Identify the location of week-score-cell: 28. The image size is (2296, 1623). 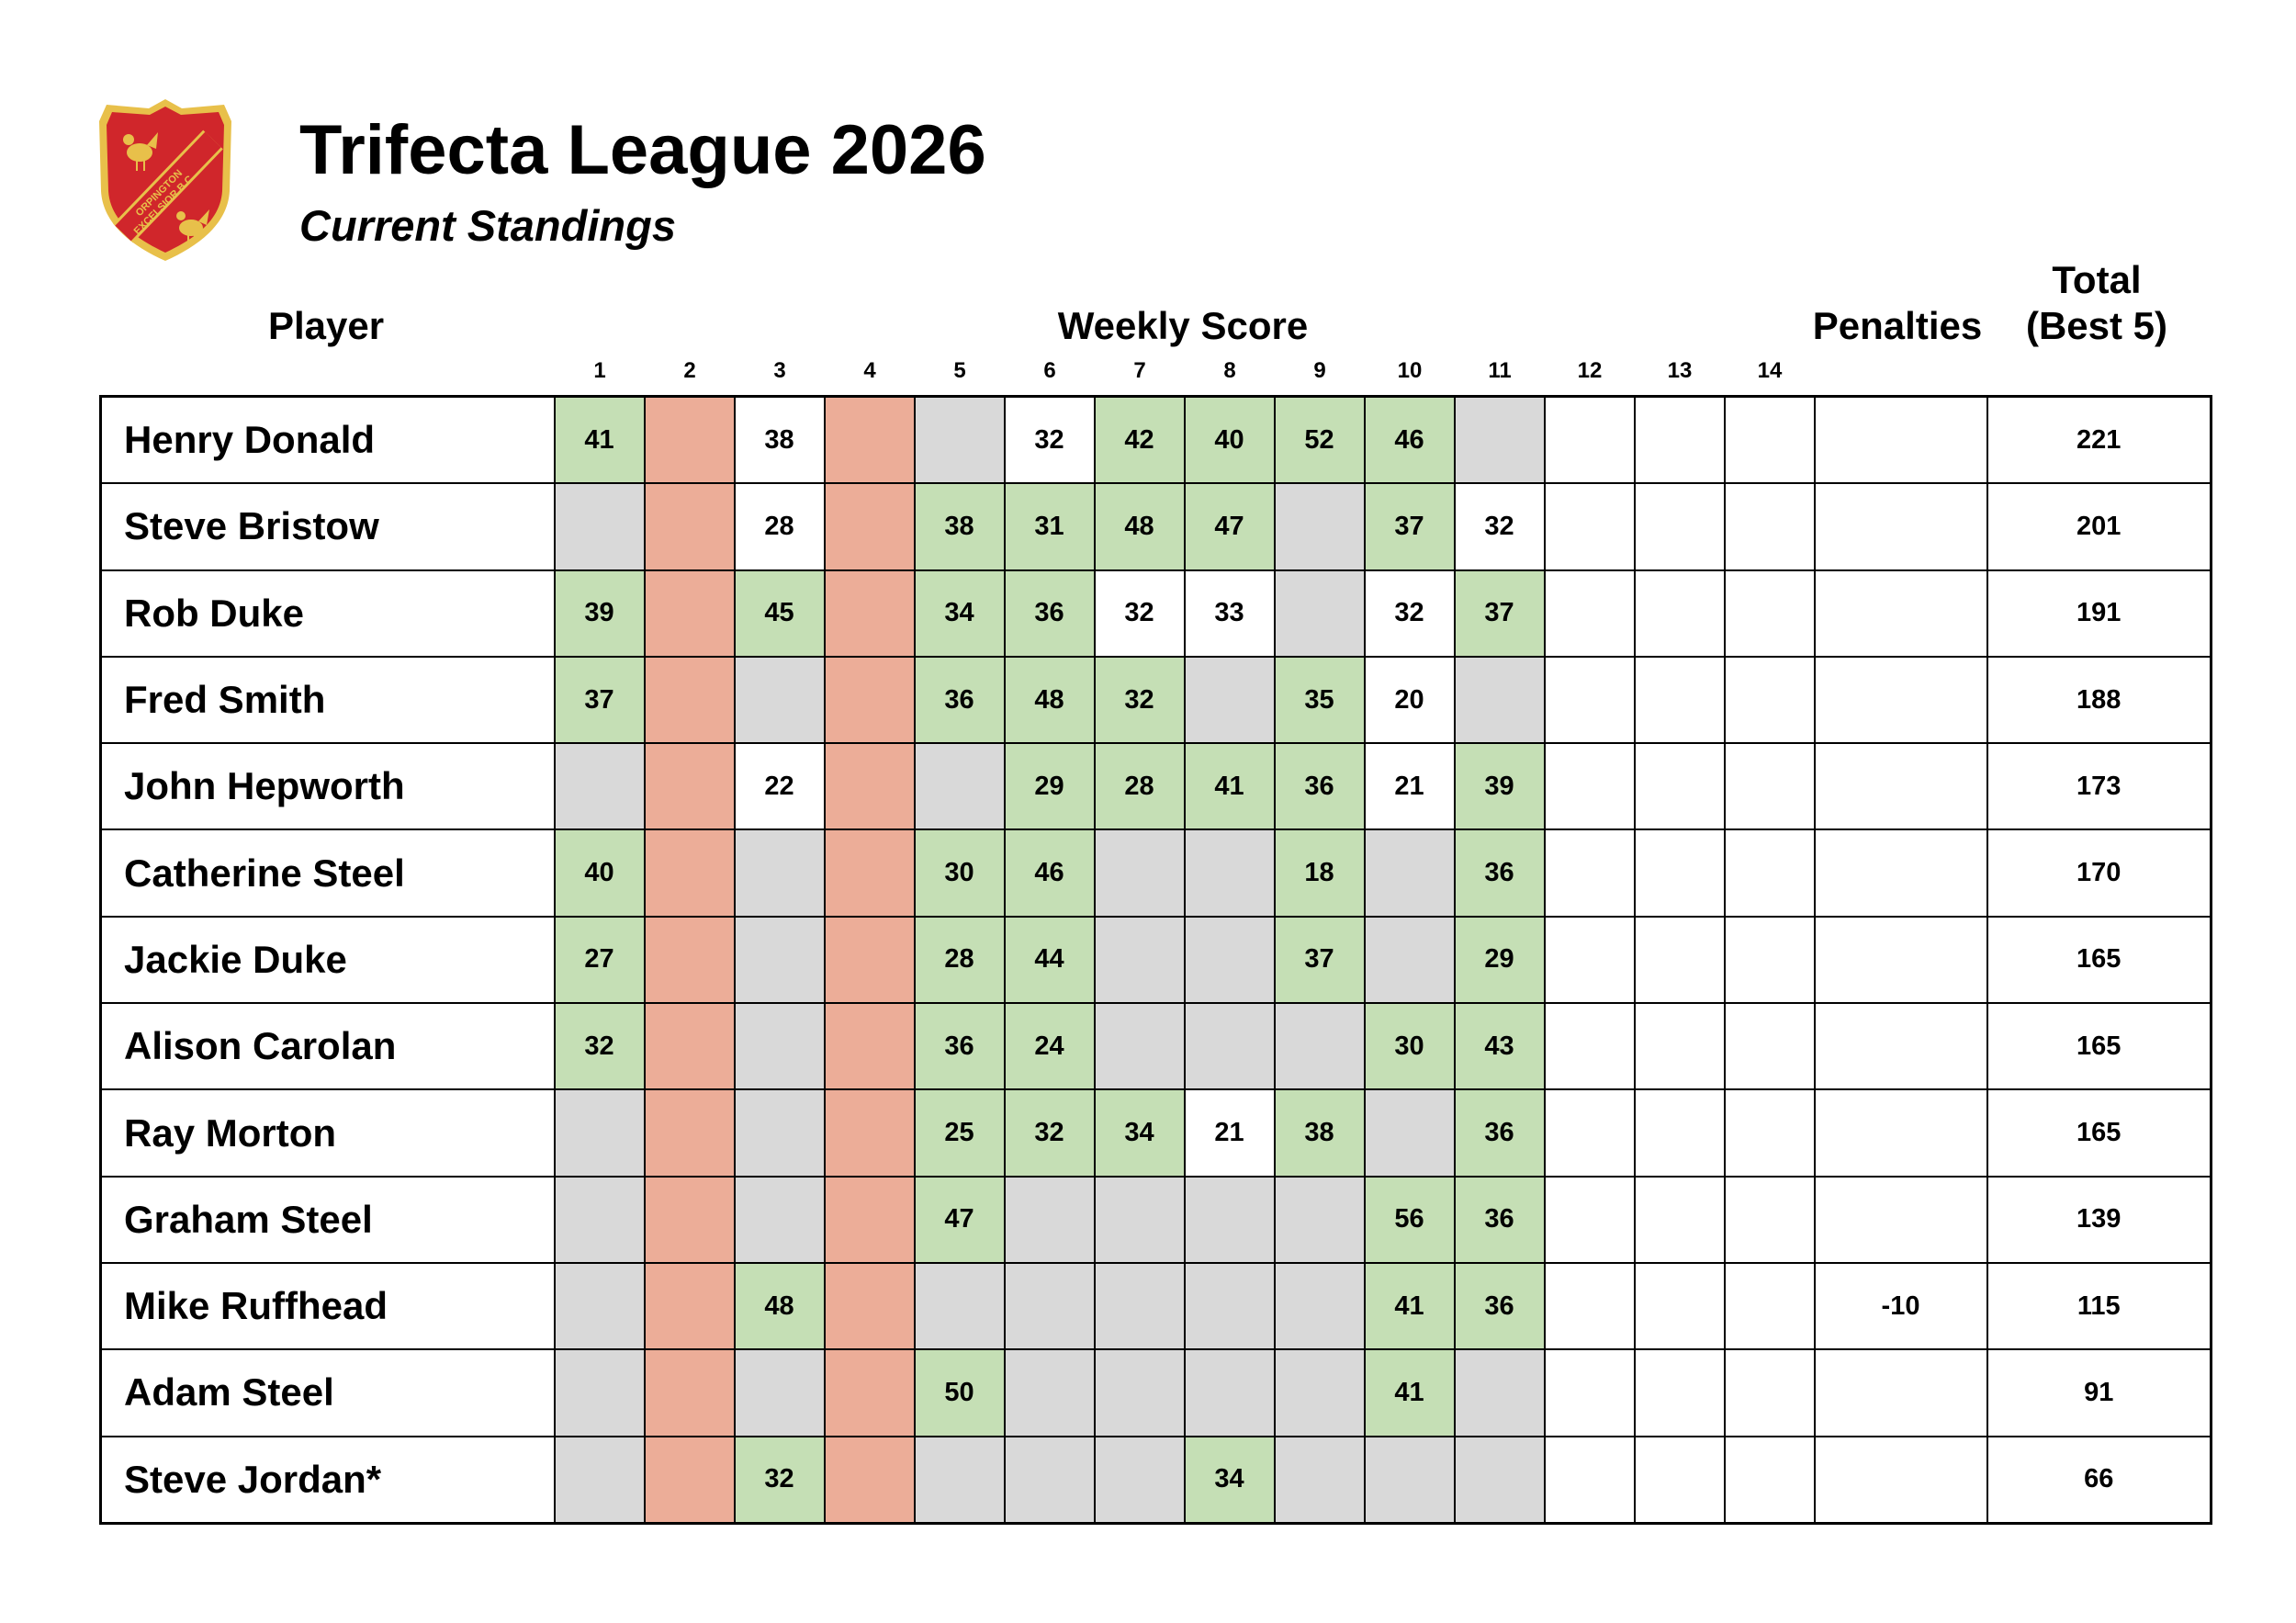
(1139, 786).